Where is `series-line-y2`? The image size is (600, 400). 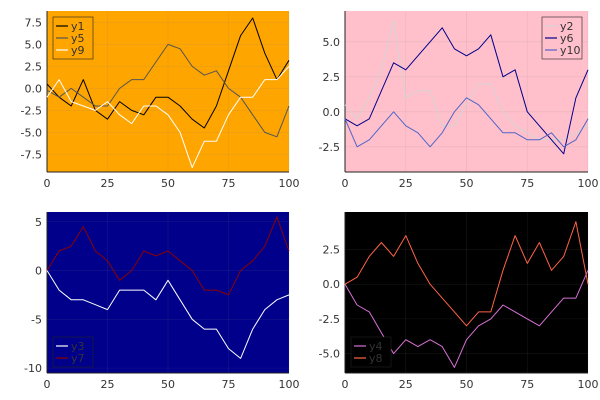 series-line-y2 is located at coordinates (466, 80).